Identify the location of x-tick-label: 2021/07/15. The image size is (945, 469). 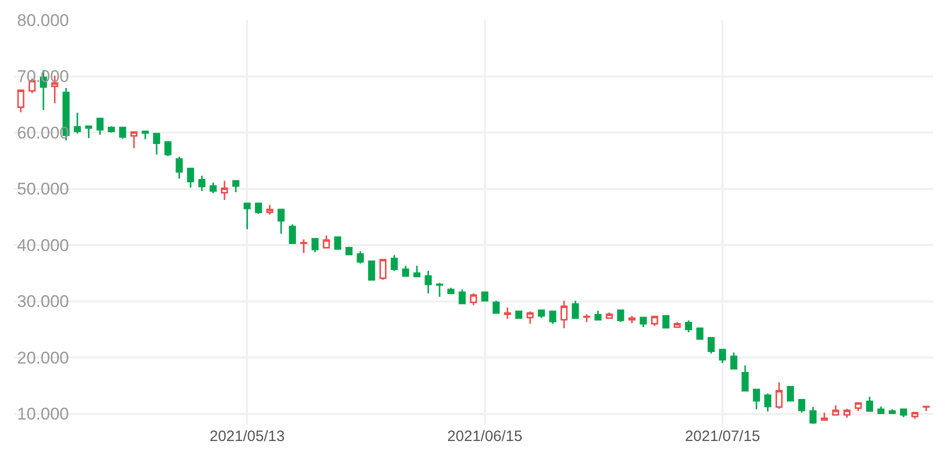
(722, 436).